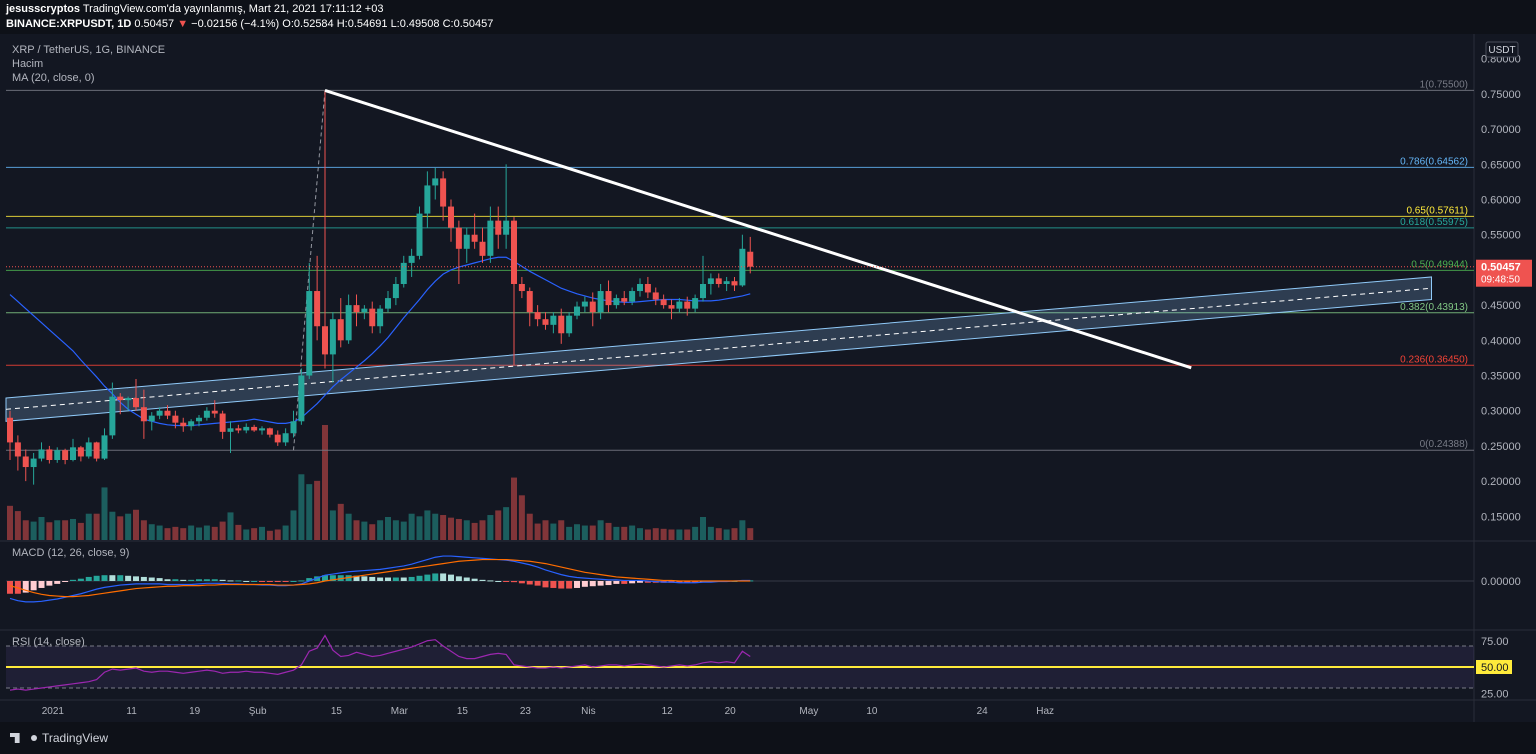  I want to click on high-value: 0.54691, so click(367, 24).